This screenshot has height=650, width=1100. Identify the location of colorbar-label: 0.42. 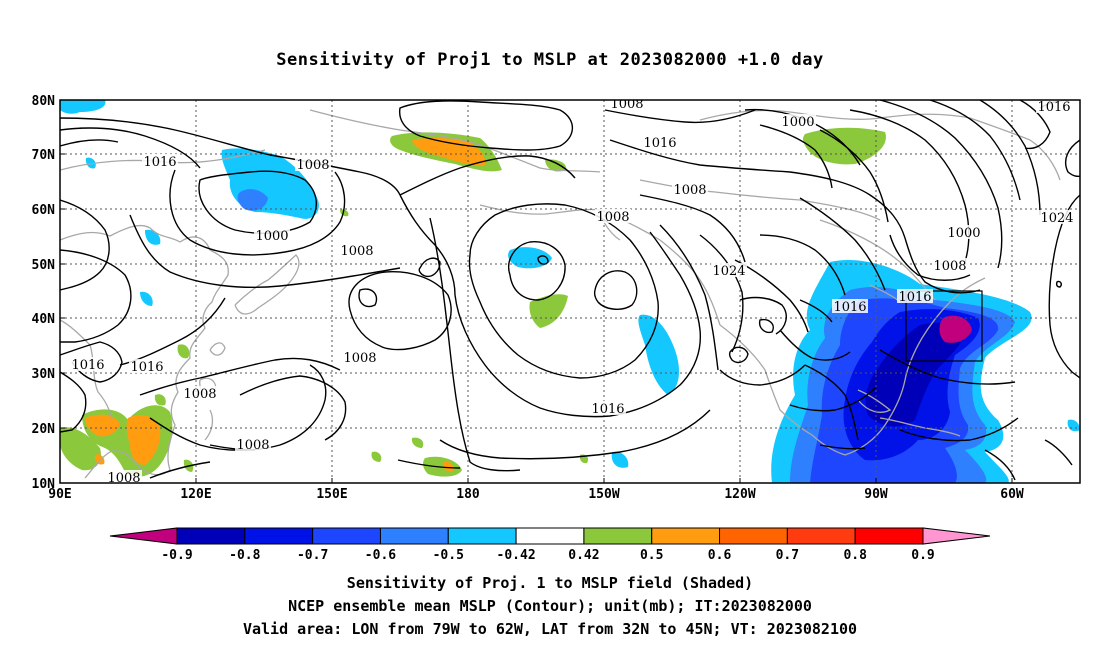
(583, 555).